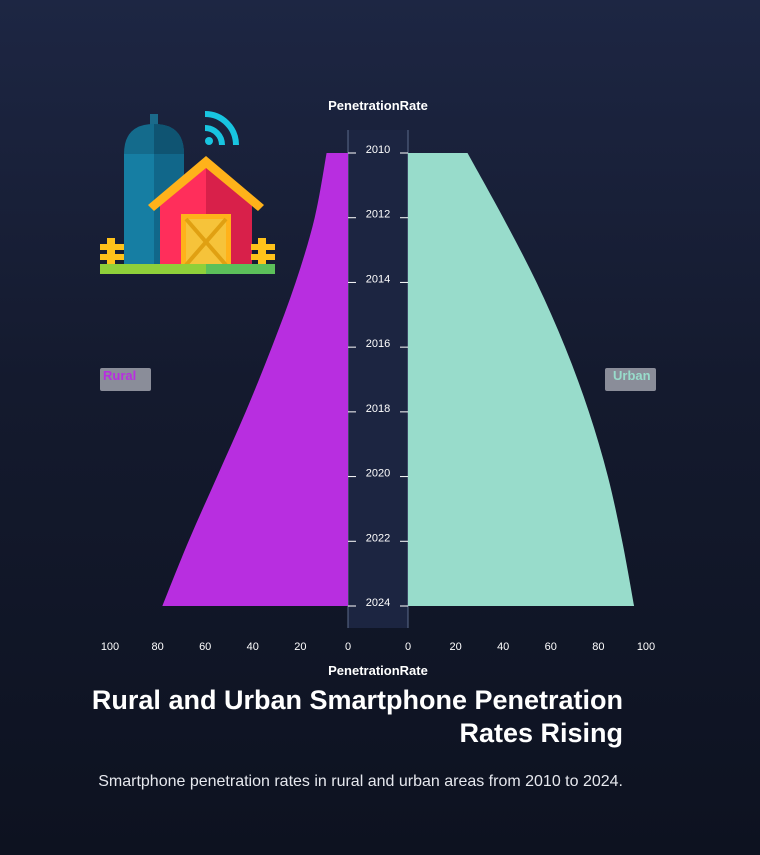  I want to click on year-tick-label: 2012, so click(378, 215).